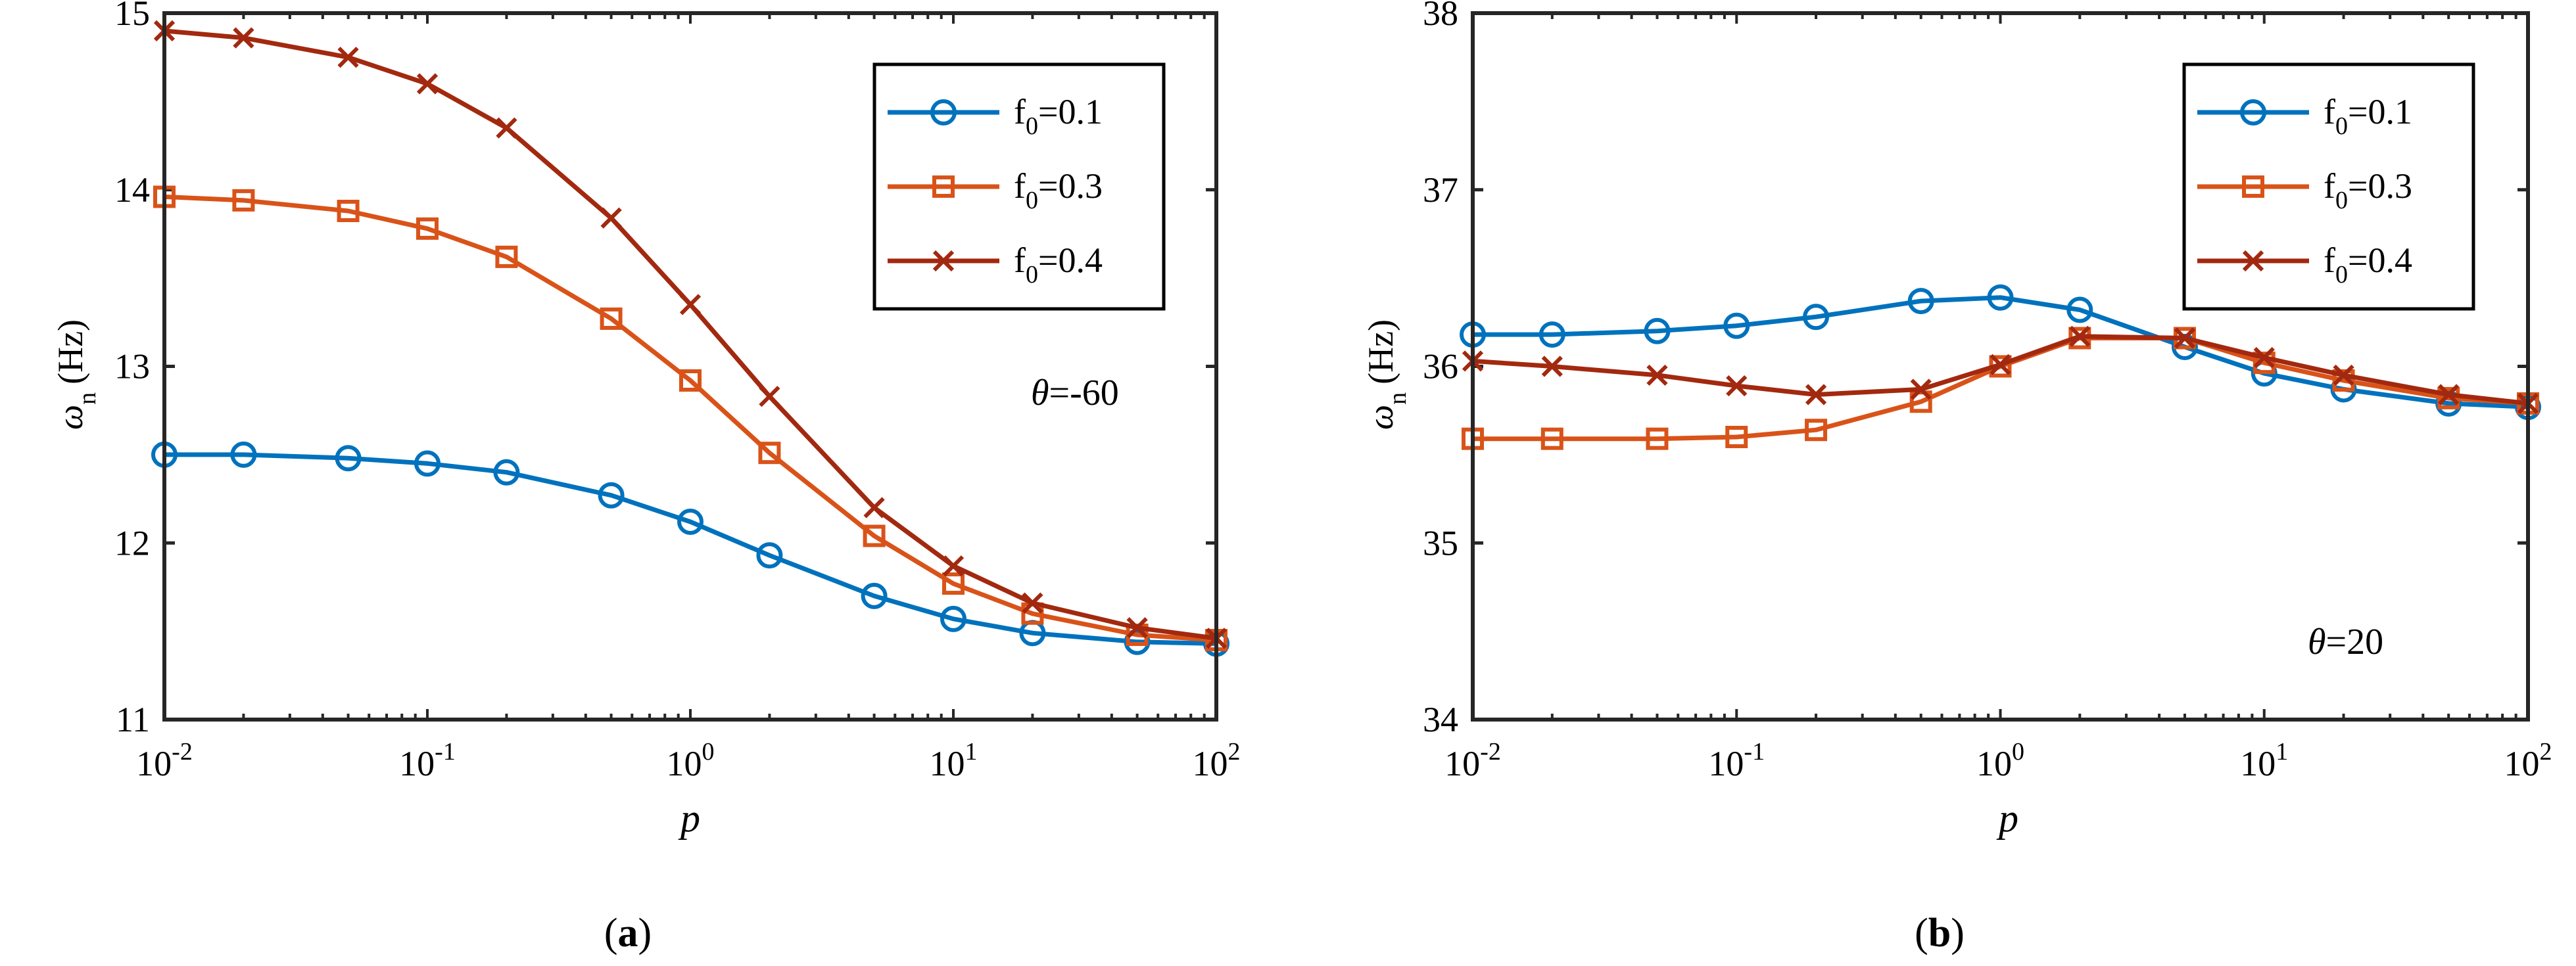  I want to click on y-tick-label: 11, so click(133, 720).